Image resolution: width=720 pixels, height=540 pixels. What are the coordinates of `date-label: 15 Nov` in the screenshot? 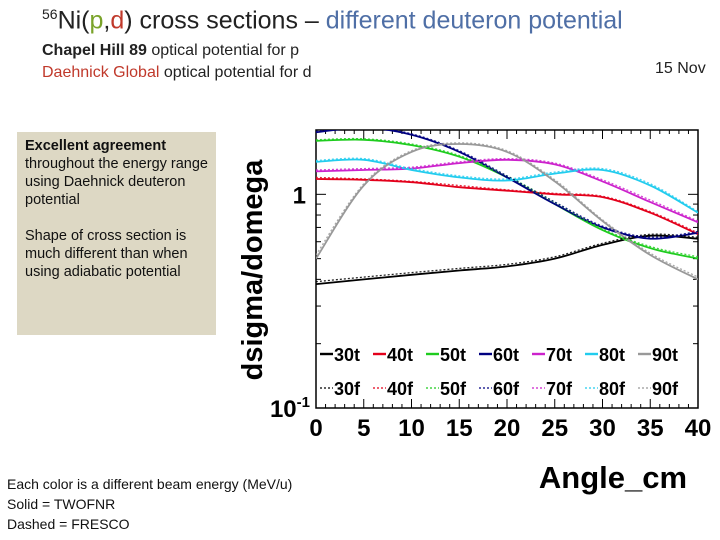 It's located at (680, 68).